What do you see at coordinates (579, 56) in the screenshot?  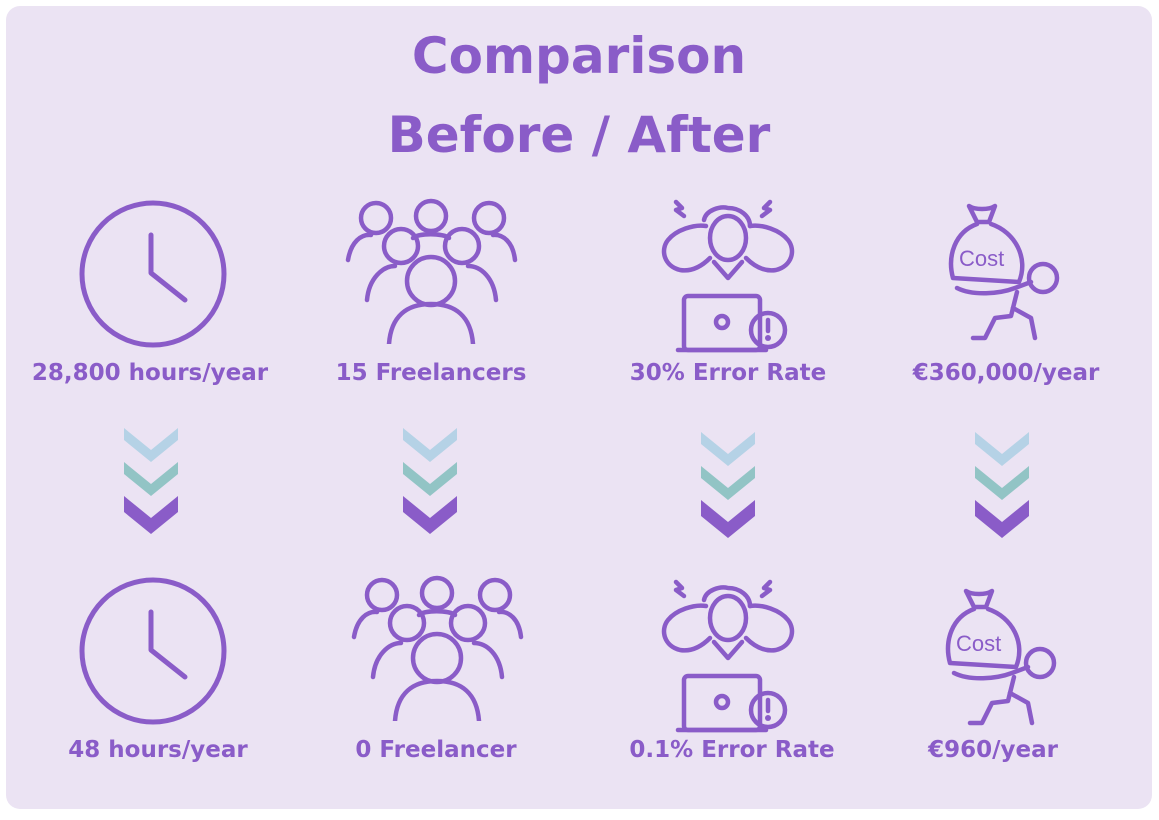 I see `title-line-1: Comparison` at bounding box center [579, 56].